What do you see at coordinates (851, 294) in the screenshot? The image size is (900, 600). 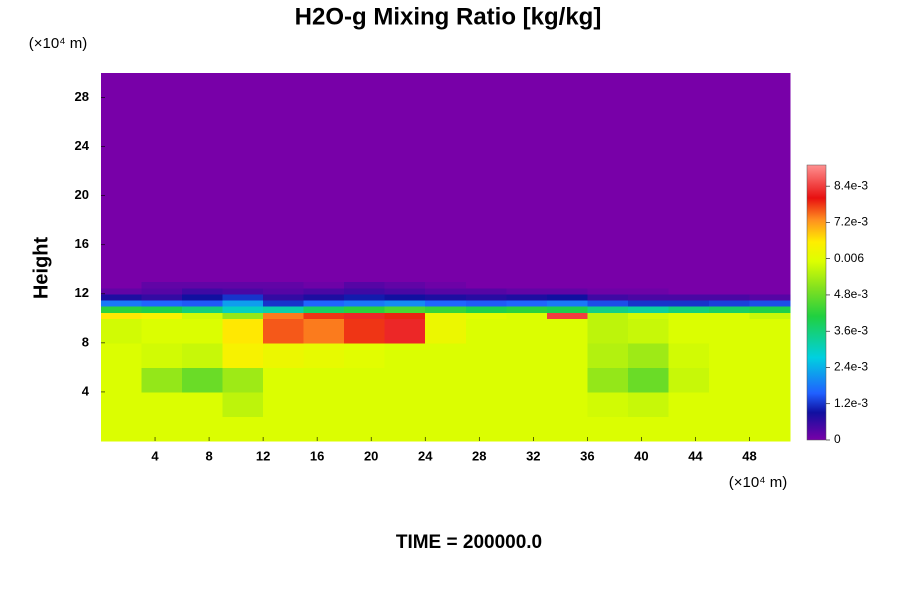 I see `colorbar-label: 4.8e-3` at bounding box center [851, 294].